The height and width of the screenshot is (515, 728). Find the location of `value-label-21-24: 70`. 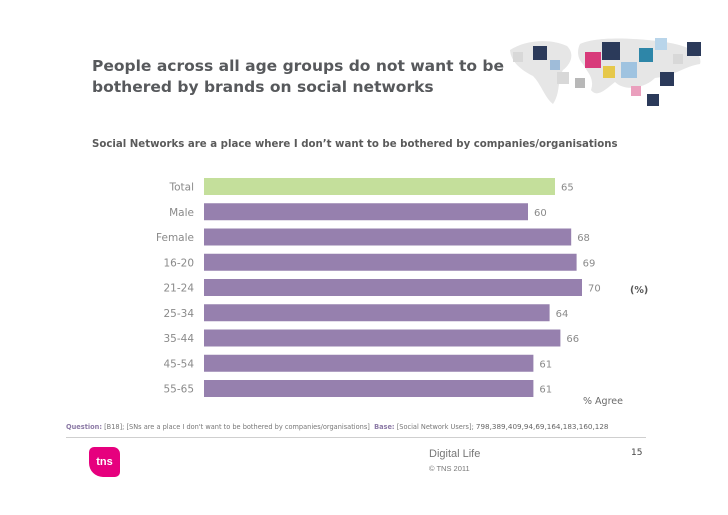

value-label-21-24: 70 is located at coordinates (594, 289).